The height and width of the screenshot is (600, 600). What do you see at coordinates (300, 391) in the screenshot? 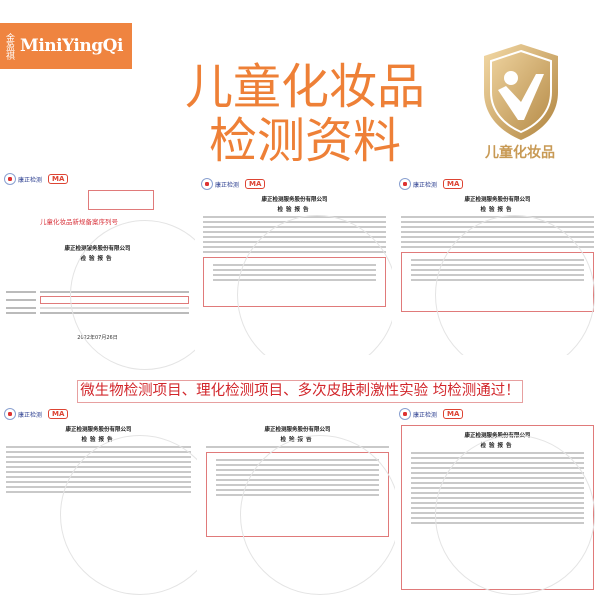
I see `test-pass-banner: 微生物检测项目、理化检测项目、多次皮肤刺激性实验 均检测通过！` at bounding box center [300, 391].